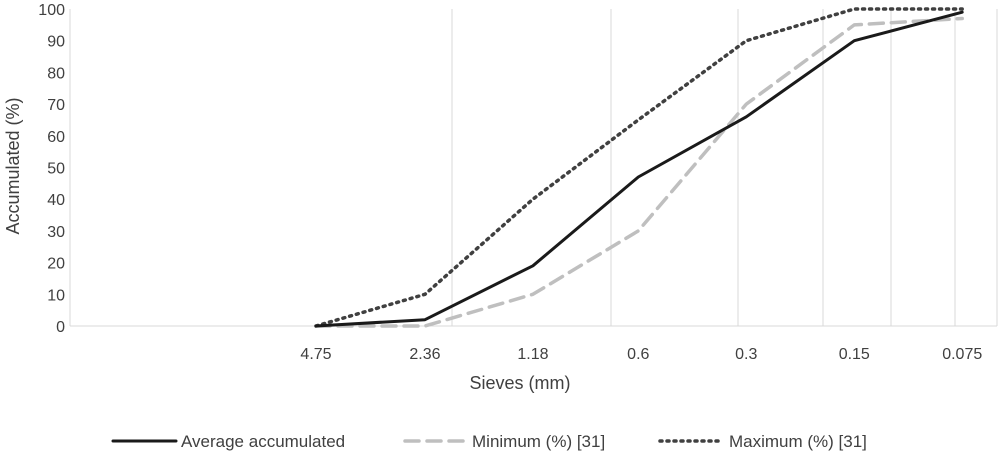  What do you see at coordinates (315, 354) in the screenshot?
I see `x-tick-label: 4.75` at bounding box center [315, 354].